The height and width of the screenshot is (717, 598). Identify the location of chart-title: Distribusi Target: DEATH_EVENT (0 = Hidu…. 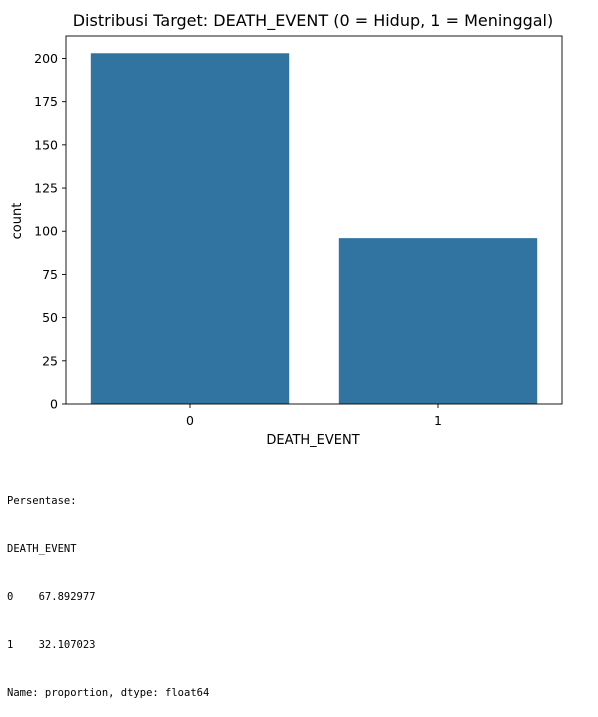
(313, 21).